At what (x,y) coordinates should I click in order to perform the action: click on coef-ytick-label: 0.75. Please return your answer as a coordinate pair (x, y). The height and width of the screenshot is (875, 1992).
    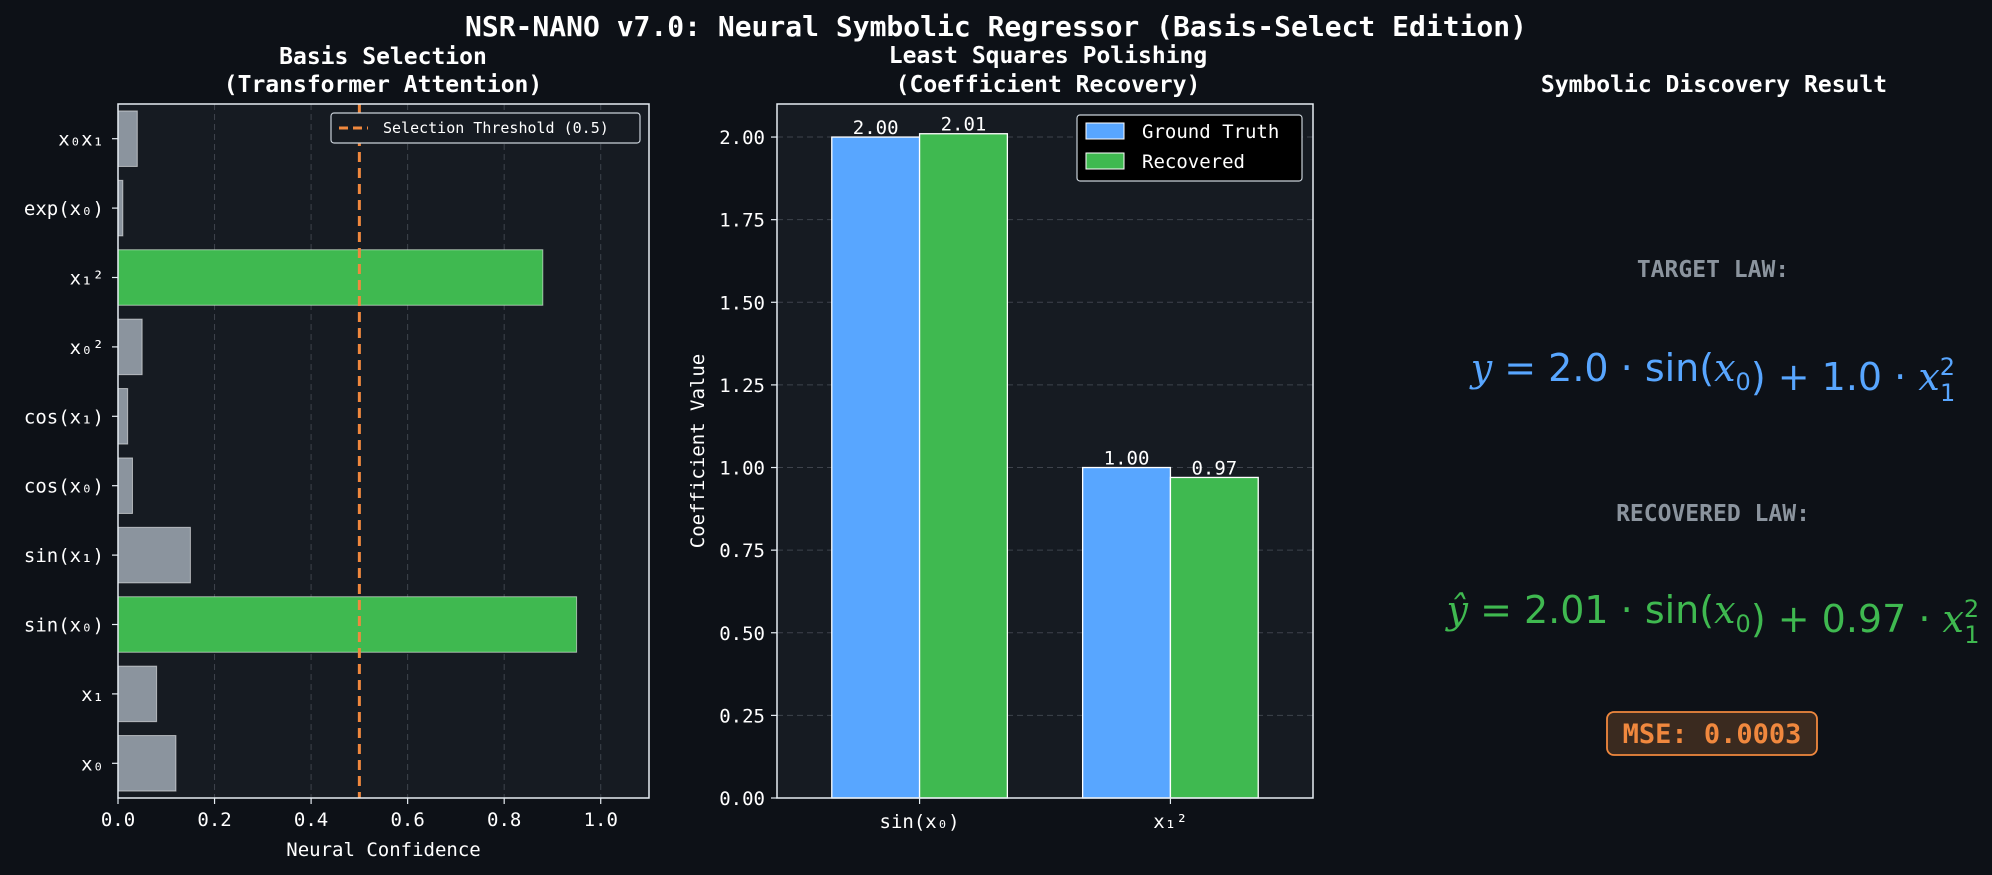
    Looking at the image, I should click on (742, 551).